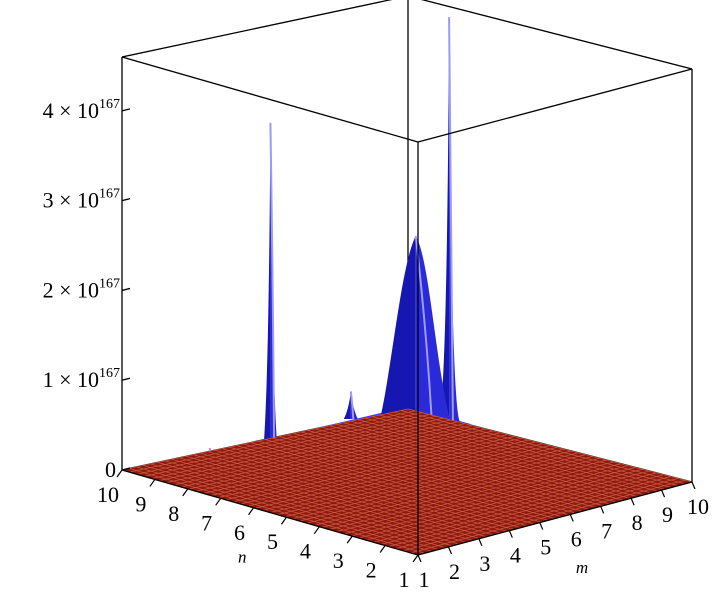  I want to click on x-axis-label: m, so click(582, 567).